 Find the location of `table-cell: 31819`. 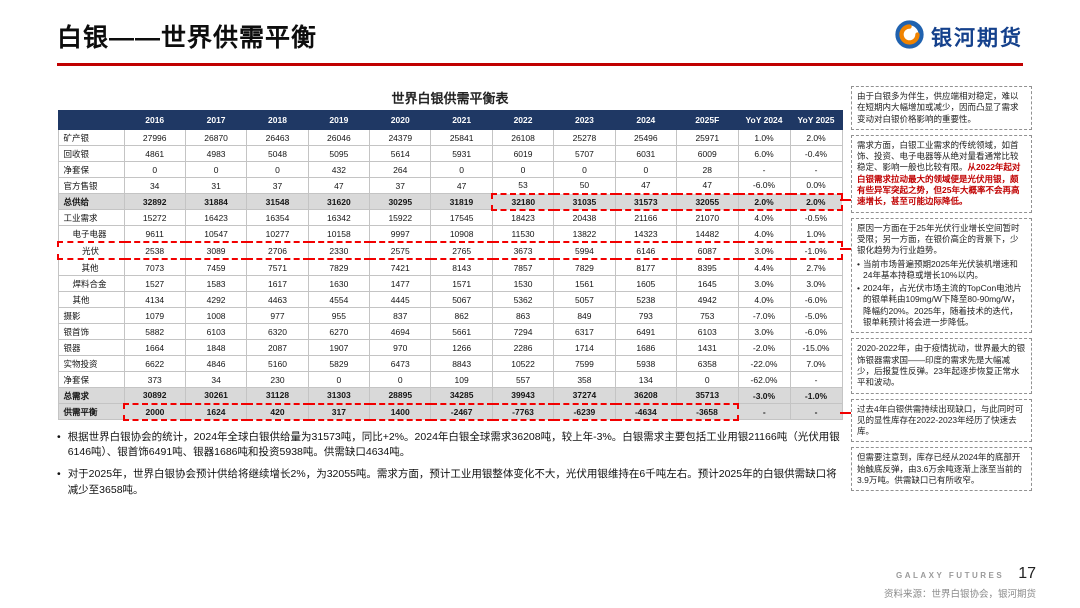

table-cell: 31819 is located at coordinates (461, 201).